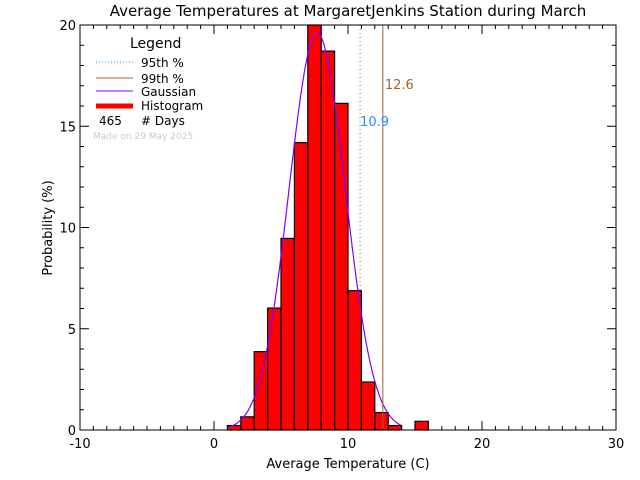 Image resolution: width=640 pixels, height=480 pixels. I want to click on legend-item-95: 95th %, so click(162, 63).